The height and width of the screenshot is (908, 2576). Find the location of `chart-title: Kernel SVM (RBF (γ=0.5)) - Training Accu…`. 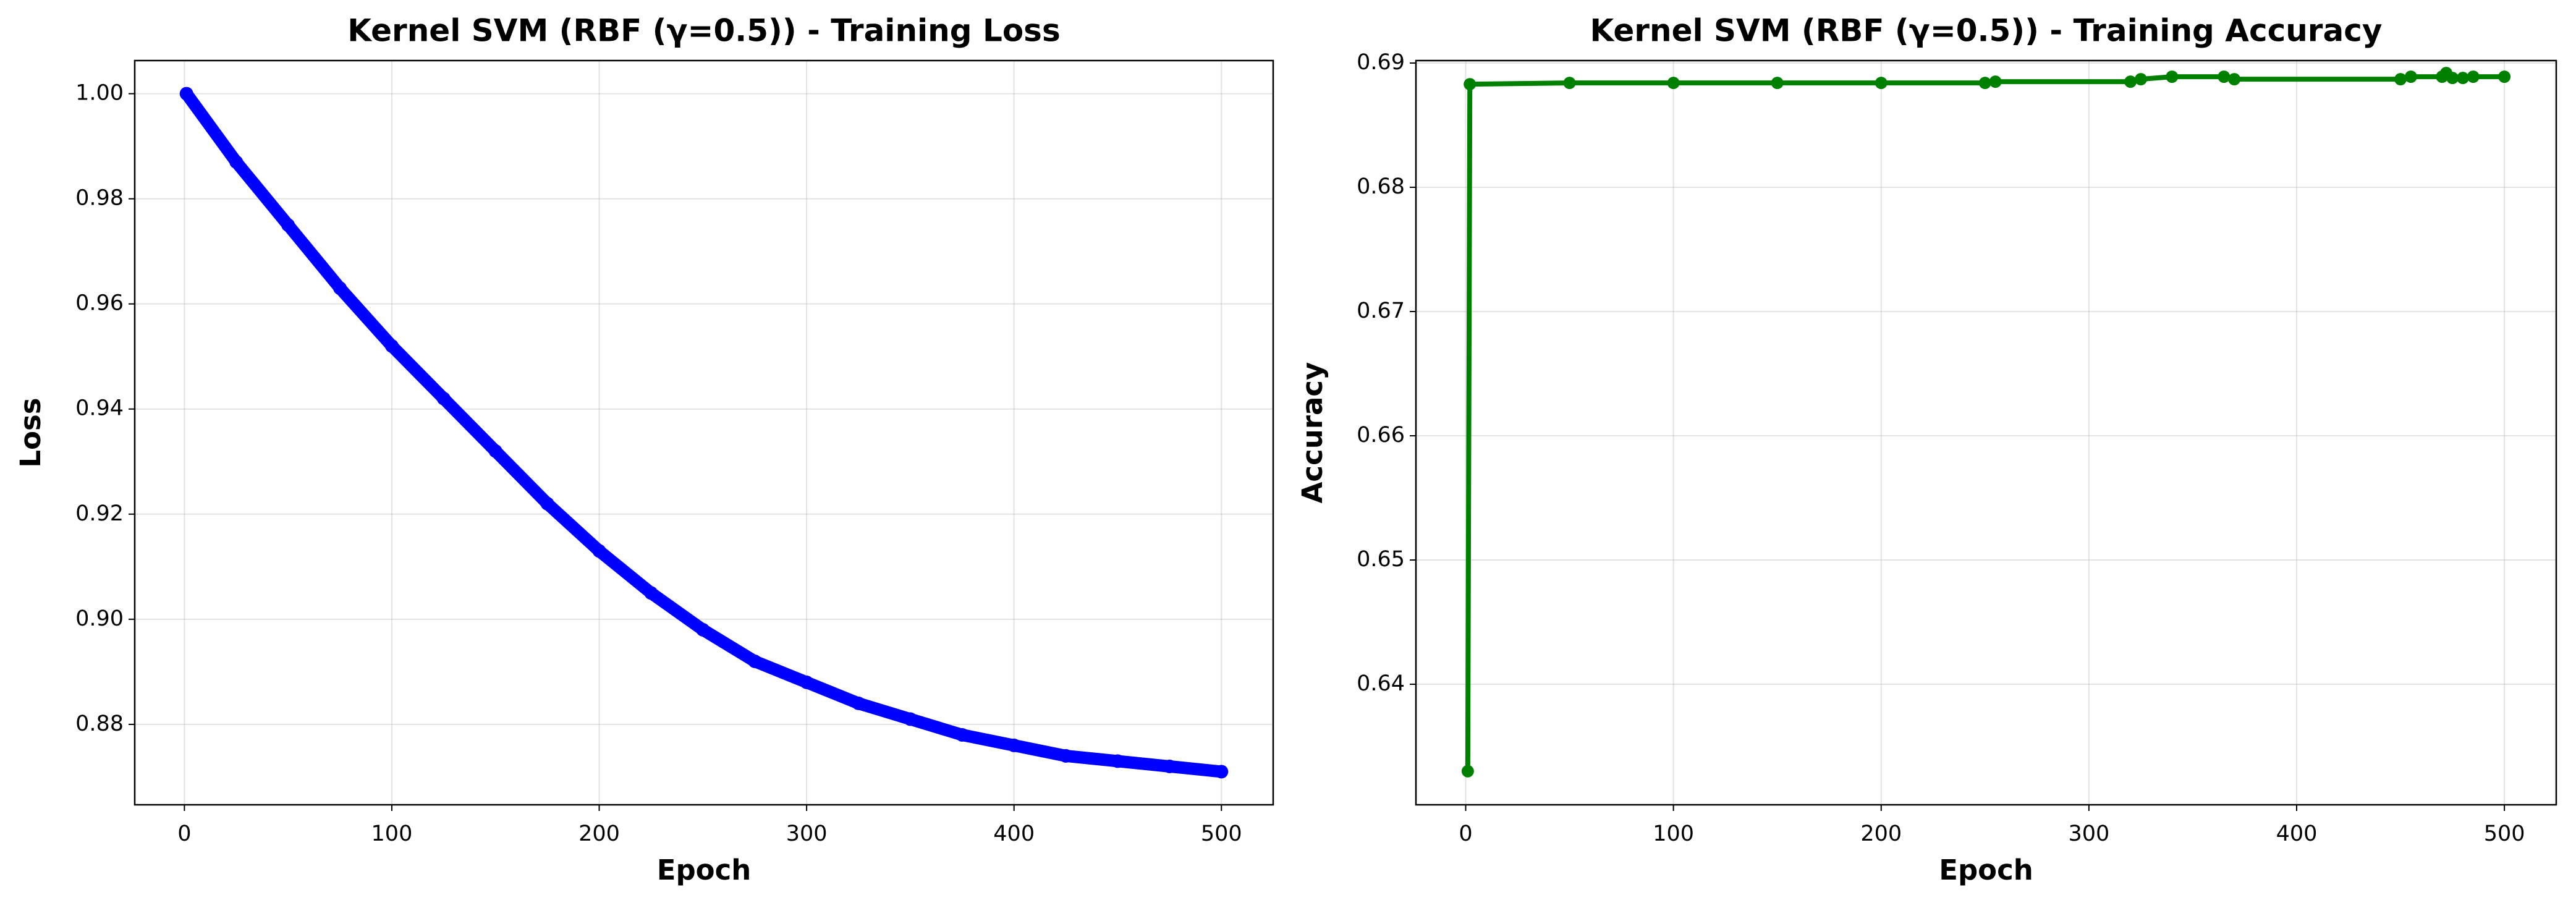

chart-title: Kernel SVM (RBF (γ=0.5)) - Training Accu… is located at coordinates (1986, 31).